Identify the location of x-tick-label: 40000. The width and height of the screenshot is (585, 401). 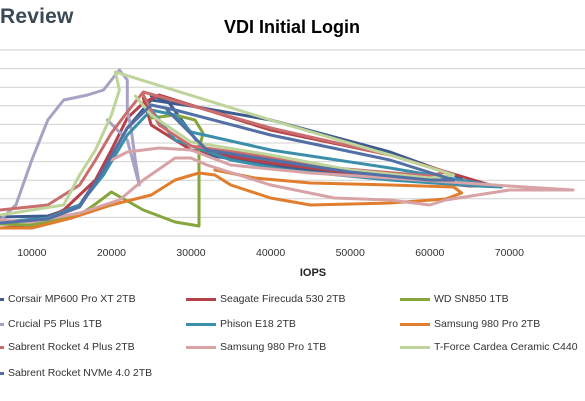
(270, 253).